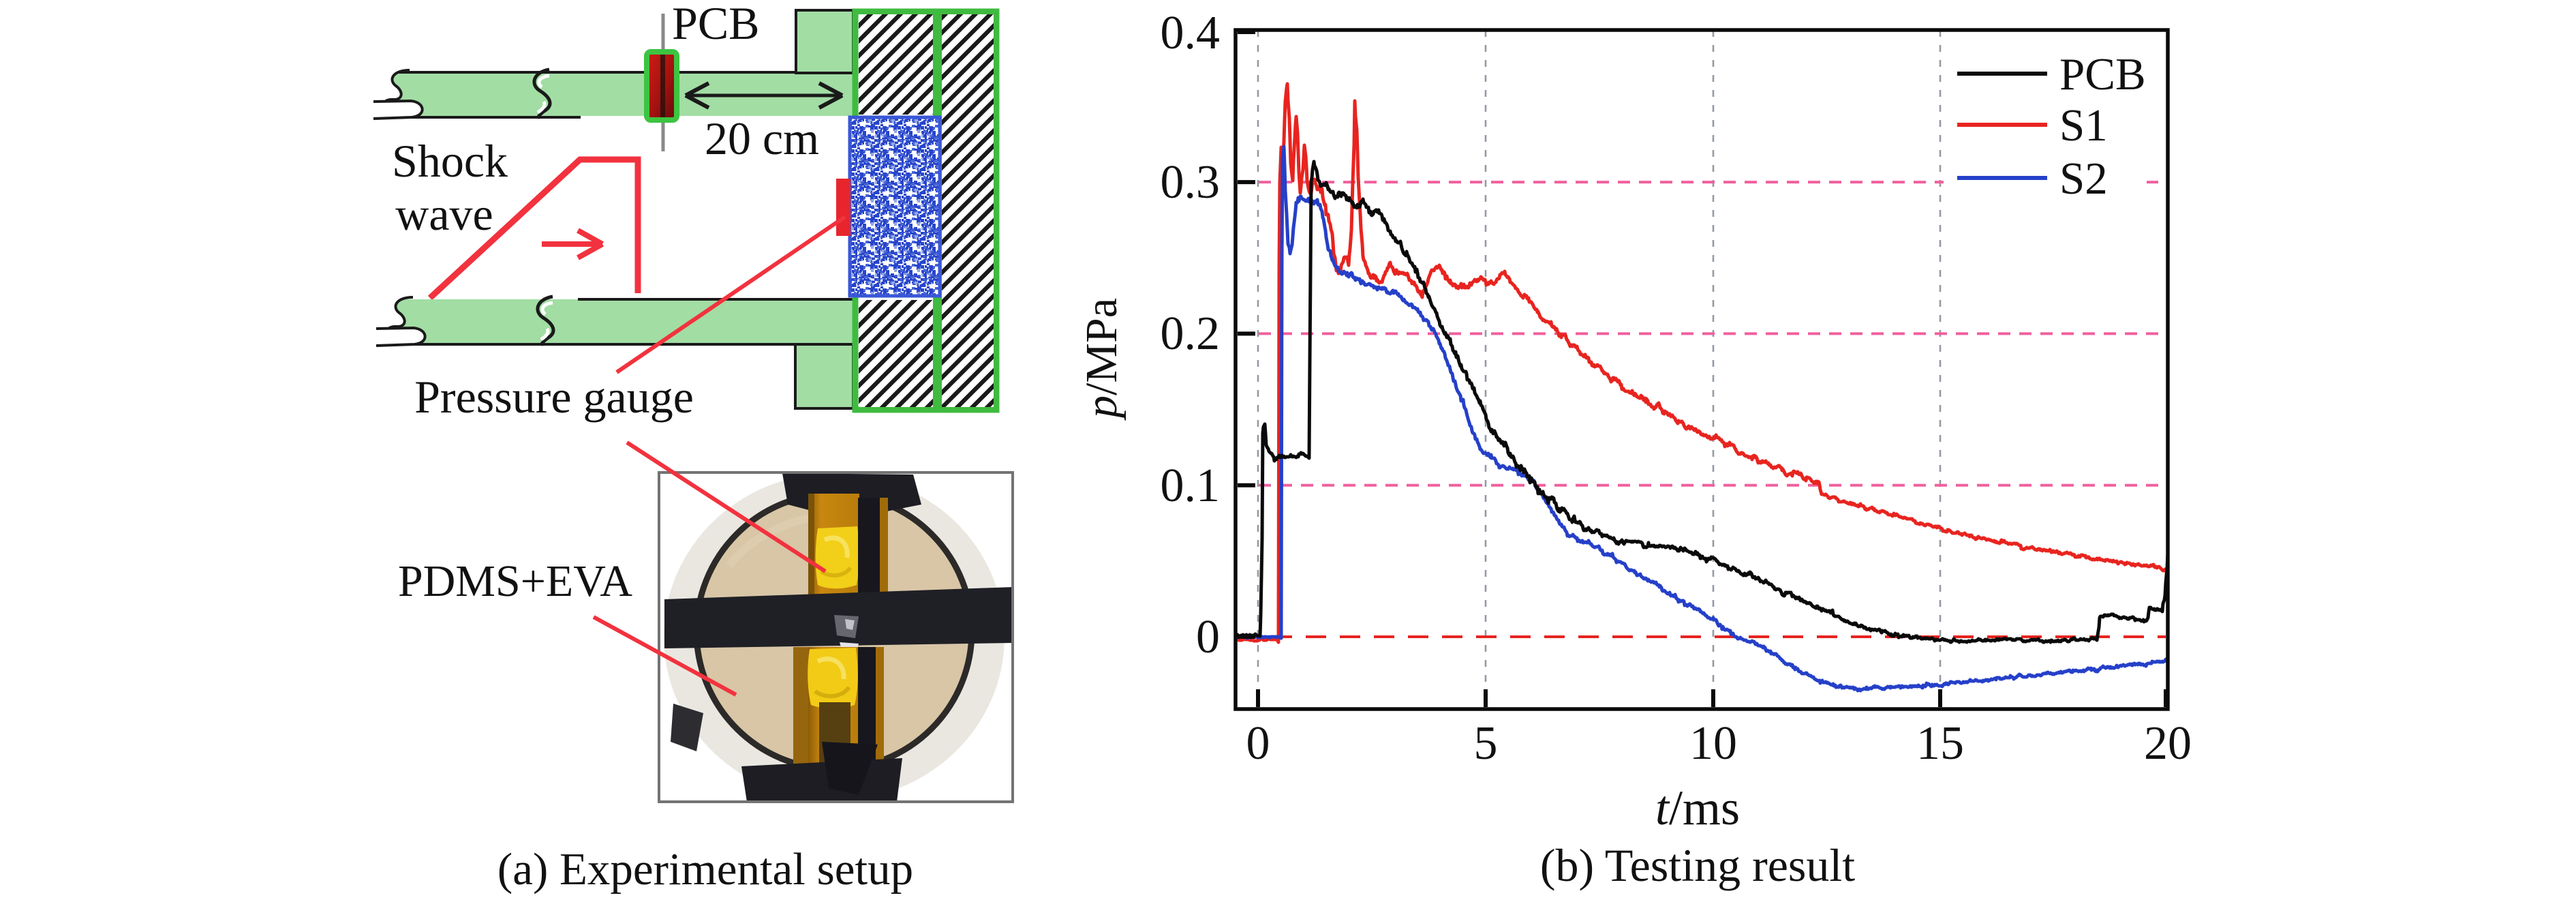 Image resolution: width=2576 pixels, height=902 pixels. I want to click on svg-text: 10, so click(1713, 743).